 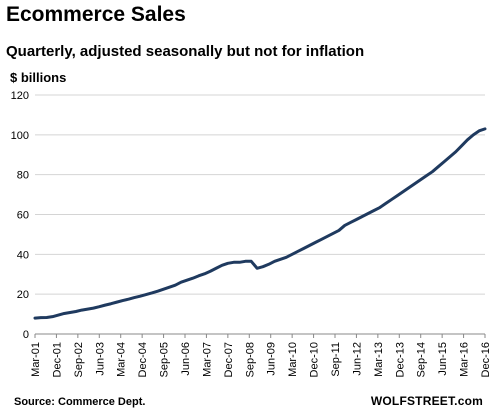 What do you see at coordinates (23, 216) in the screenshot?
I see `y-tick-label: 60` at bounding box center [23, 216].